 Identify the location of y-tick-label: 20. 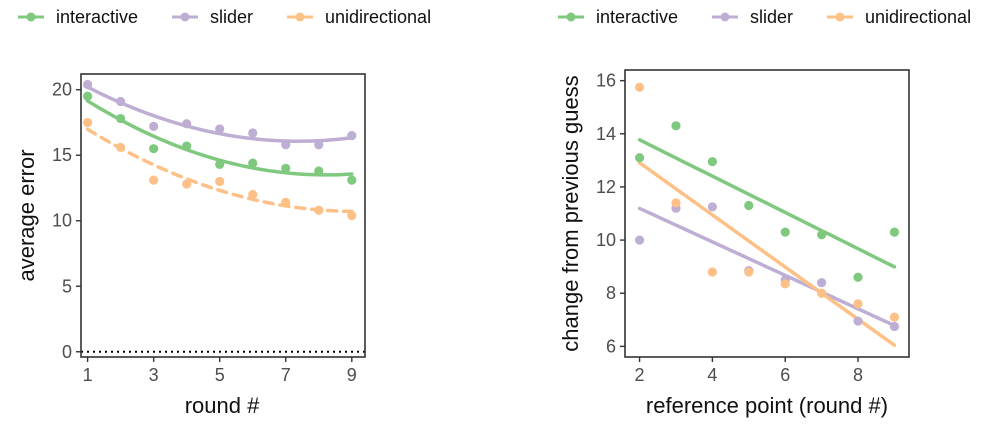
(62, 90).